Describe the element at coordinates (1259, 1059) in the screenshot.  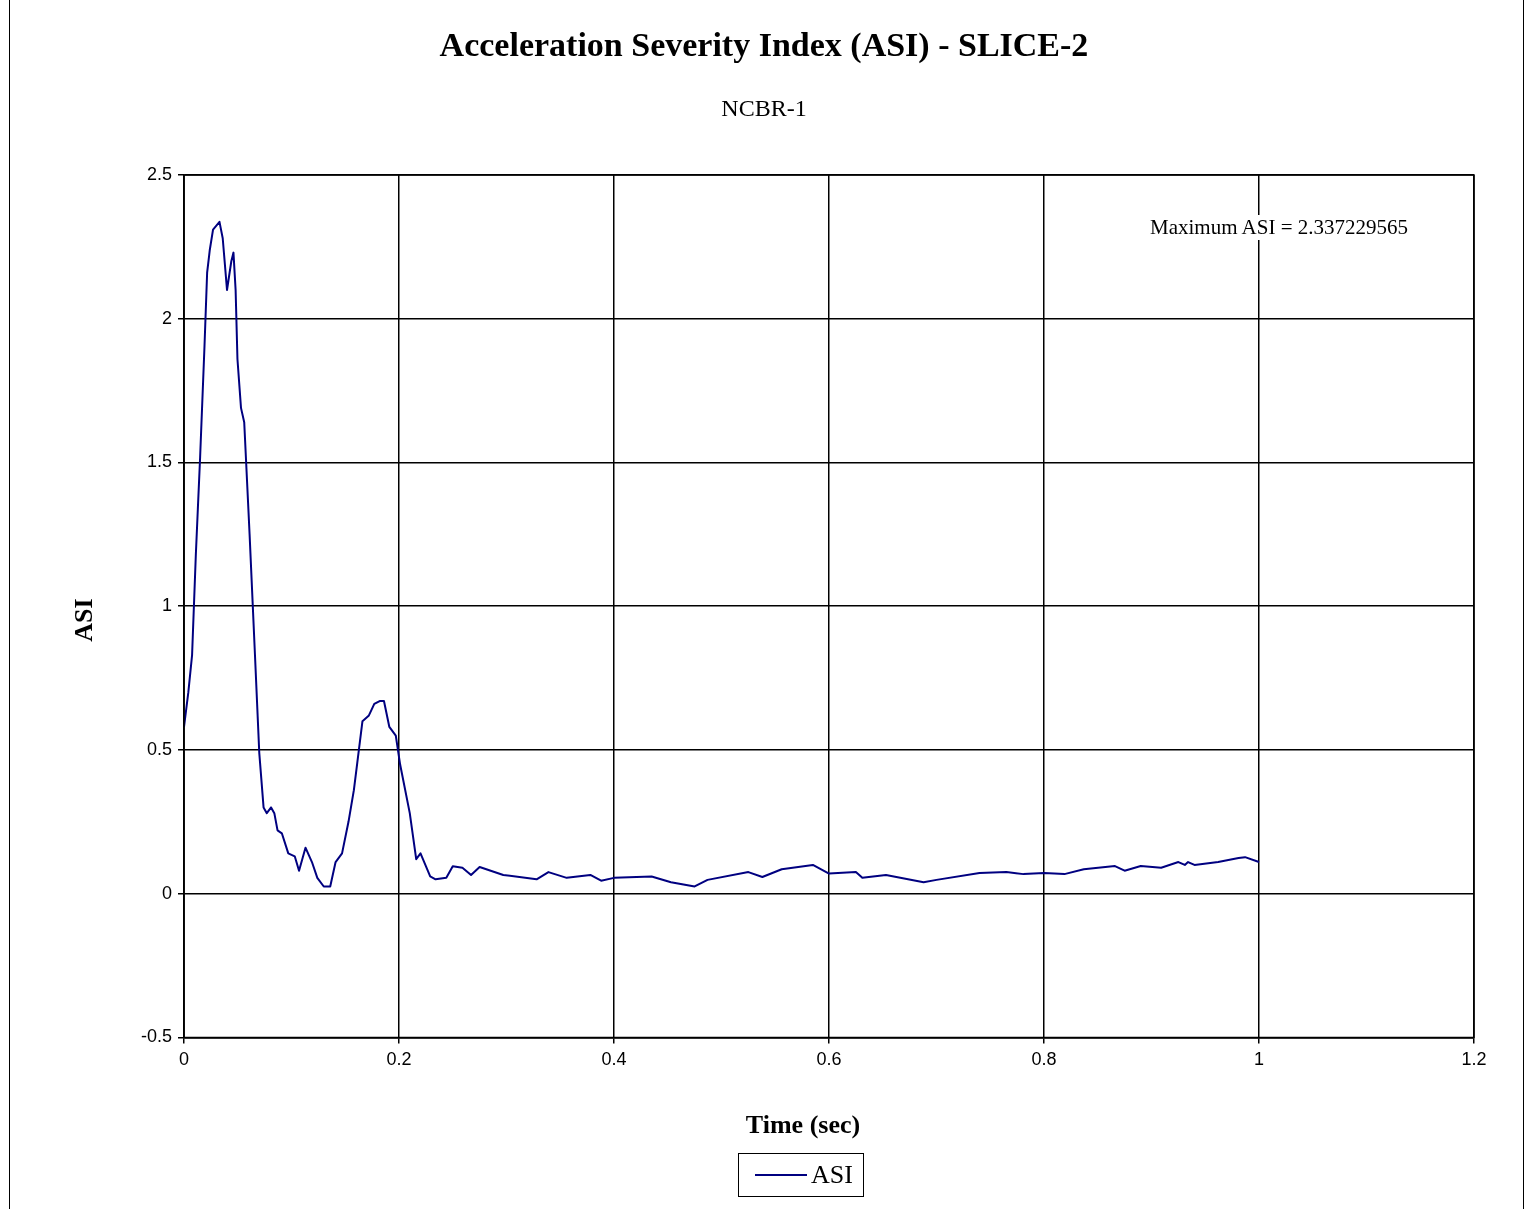
I see `x-tick-label: 1` at that location.